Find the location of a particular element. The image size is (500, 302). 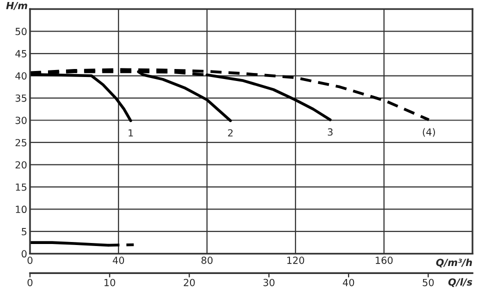

x2-tick-label: 0 is located at coordinates (30, 282).